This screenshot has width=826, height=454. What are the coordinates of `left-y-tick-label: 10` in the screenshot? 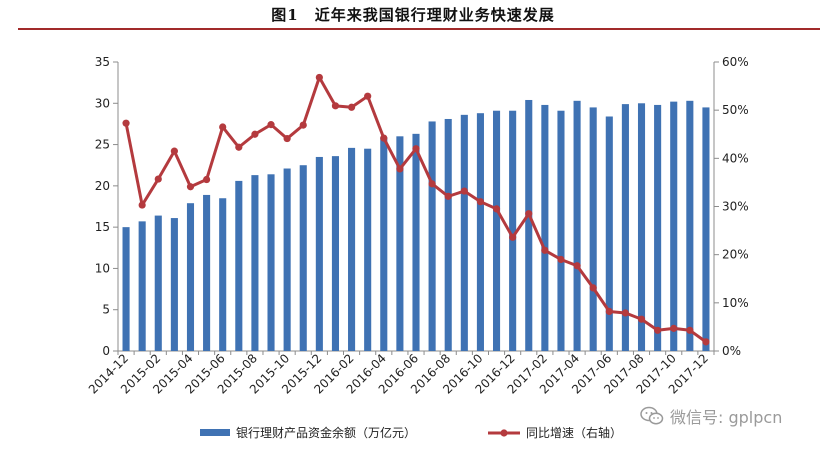 It's located at (102, 268).